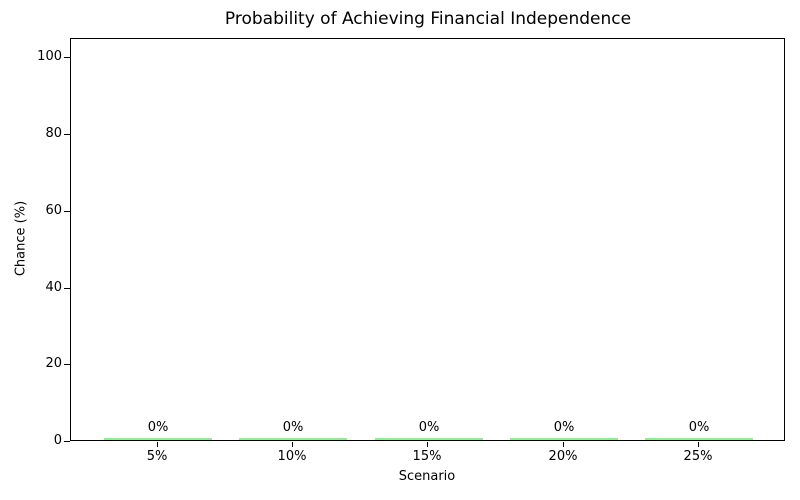 The image size is (800, 500). What do you see at coordinates (564, 439) in the screenshot?
I see `bar-20pct` at bounding box center [564, 439].